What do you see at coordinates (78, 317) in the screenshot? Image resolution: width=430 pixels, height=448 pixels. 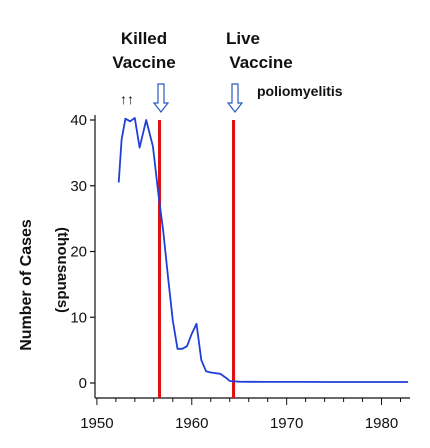 I see `y-tick-label: 10` at bounding box center [78, 317].